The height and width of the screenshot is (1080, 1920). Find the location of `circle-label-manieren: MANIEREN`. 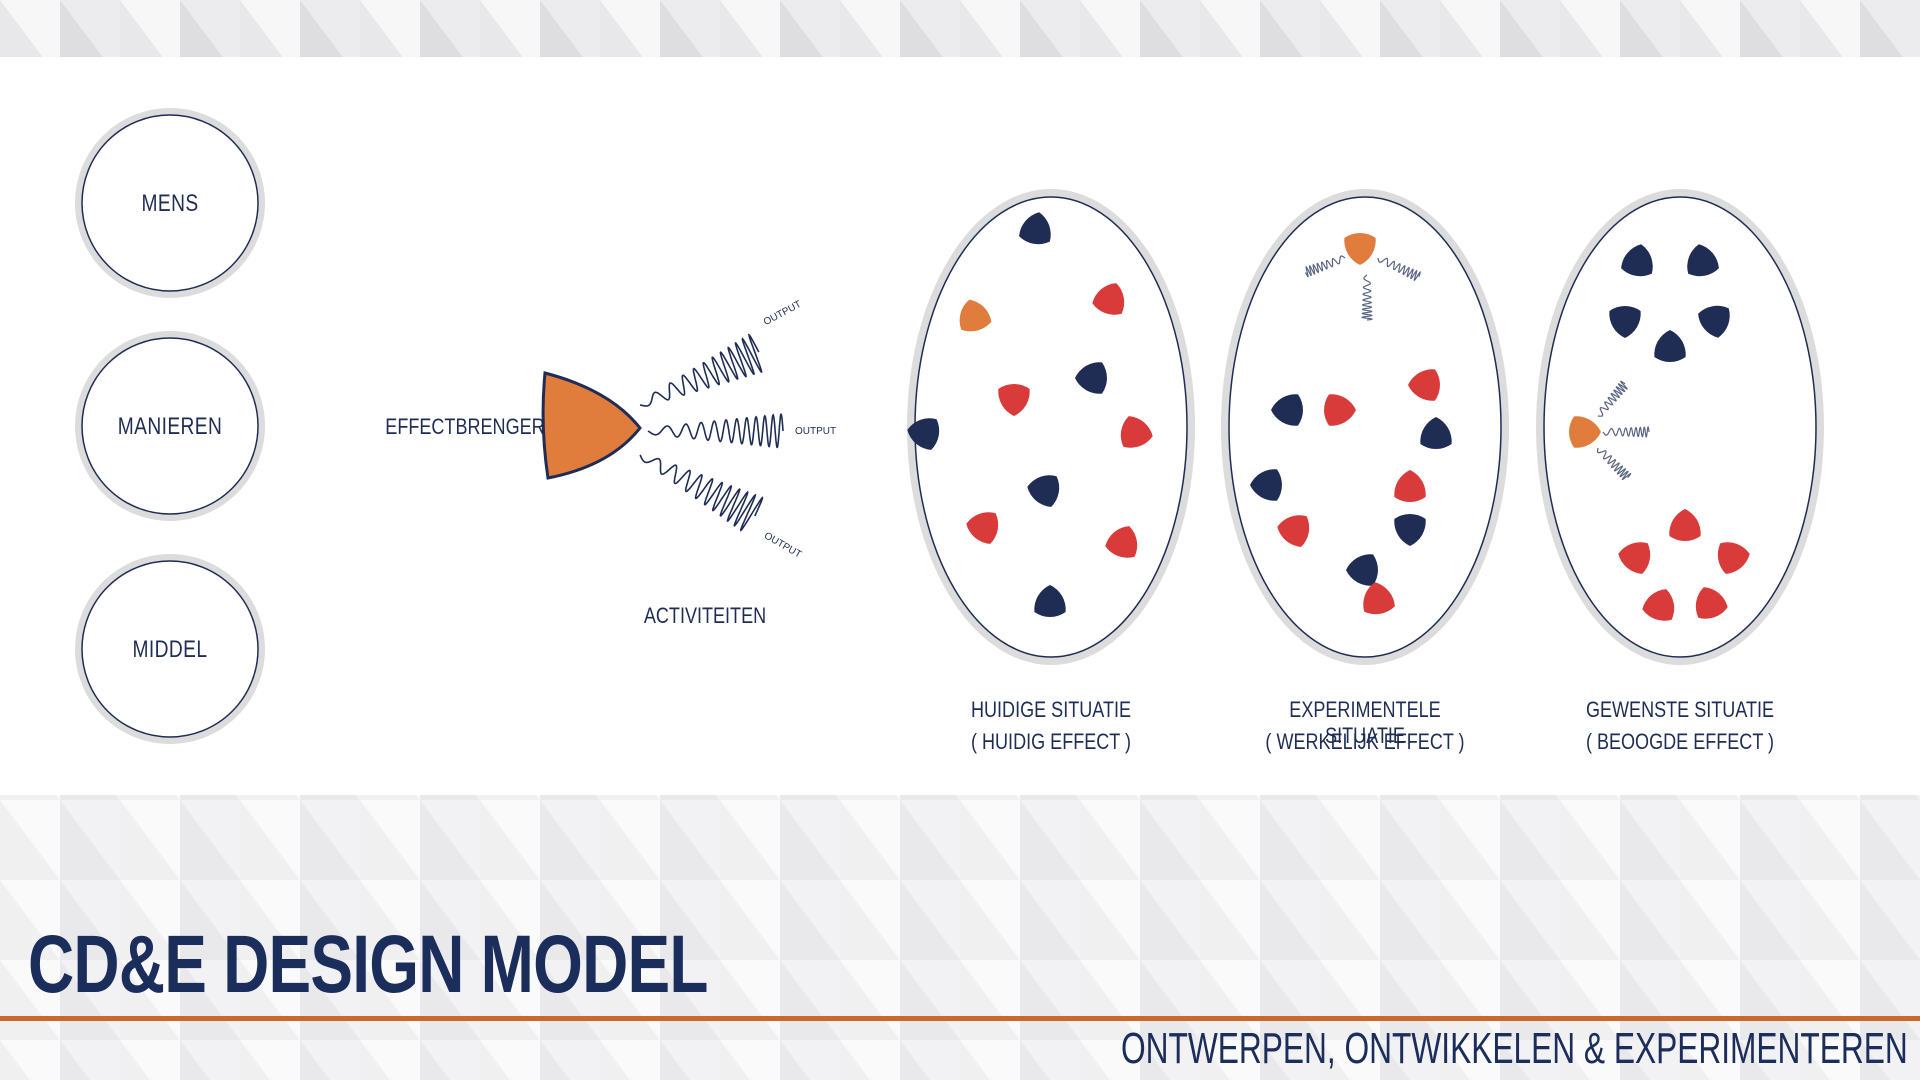

circle-label-manieren: MANIEREN is located at coordinates (170, 426).